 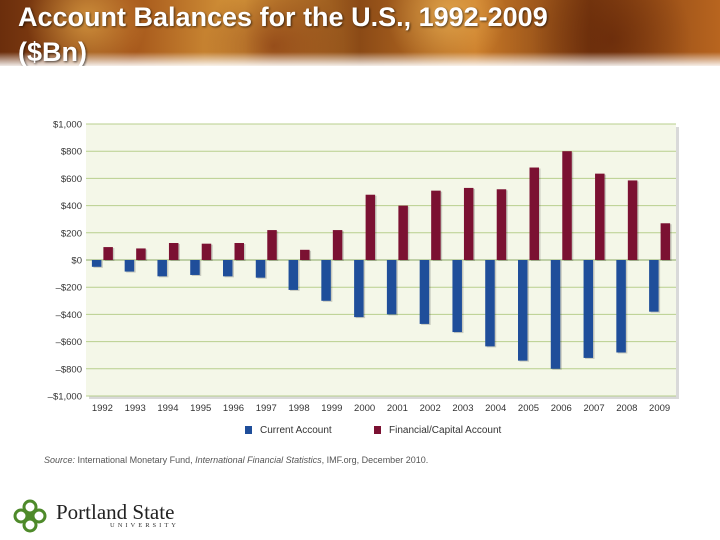 I want to click on y-tick-label: –$400, so click(x=69, y=315).